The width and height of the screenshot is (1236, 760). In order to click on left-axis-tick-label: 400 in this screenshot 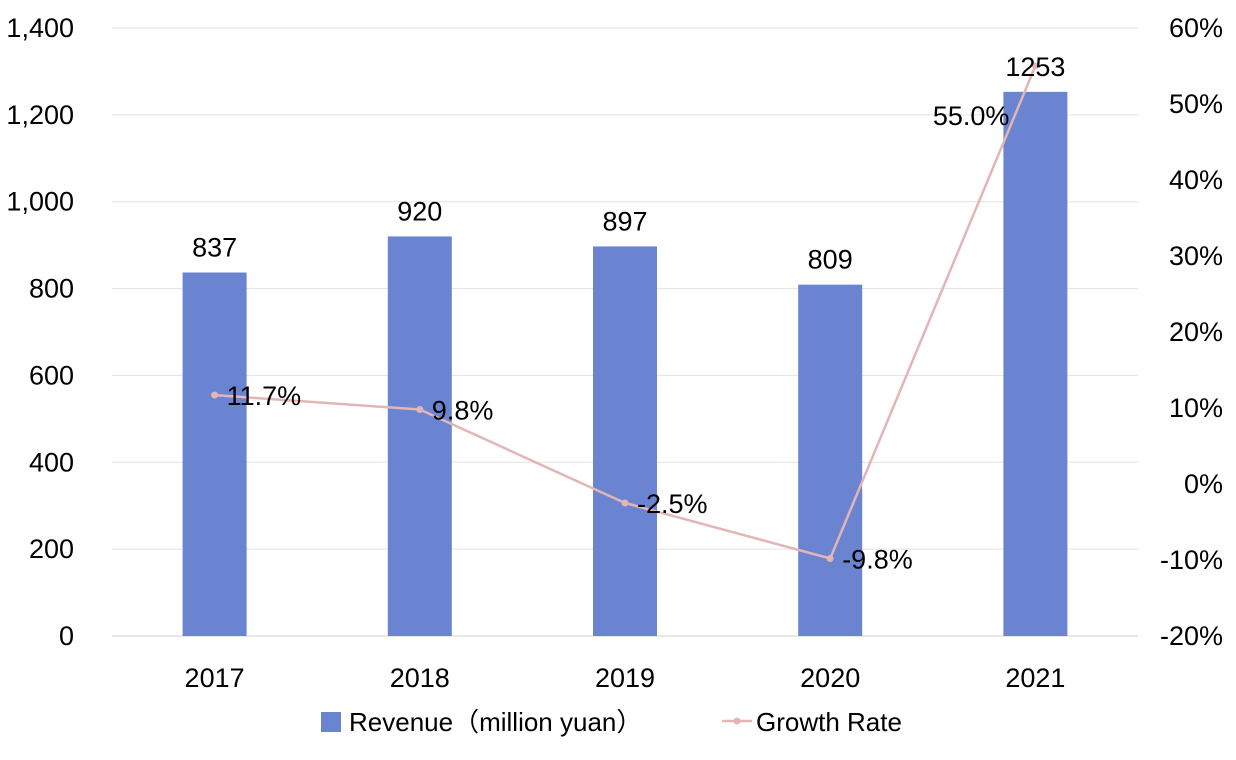, I will do `click(51, 462)`.